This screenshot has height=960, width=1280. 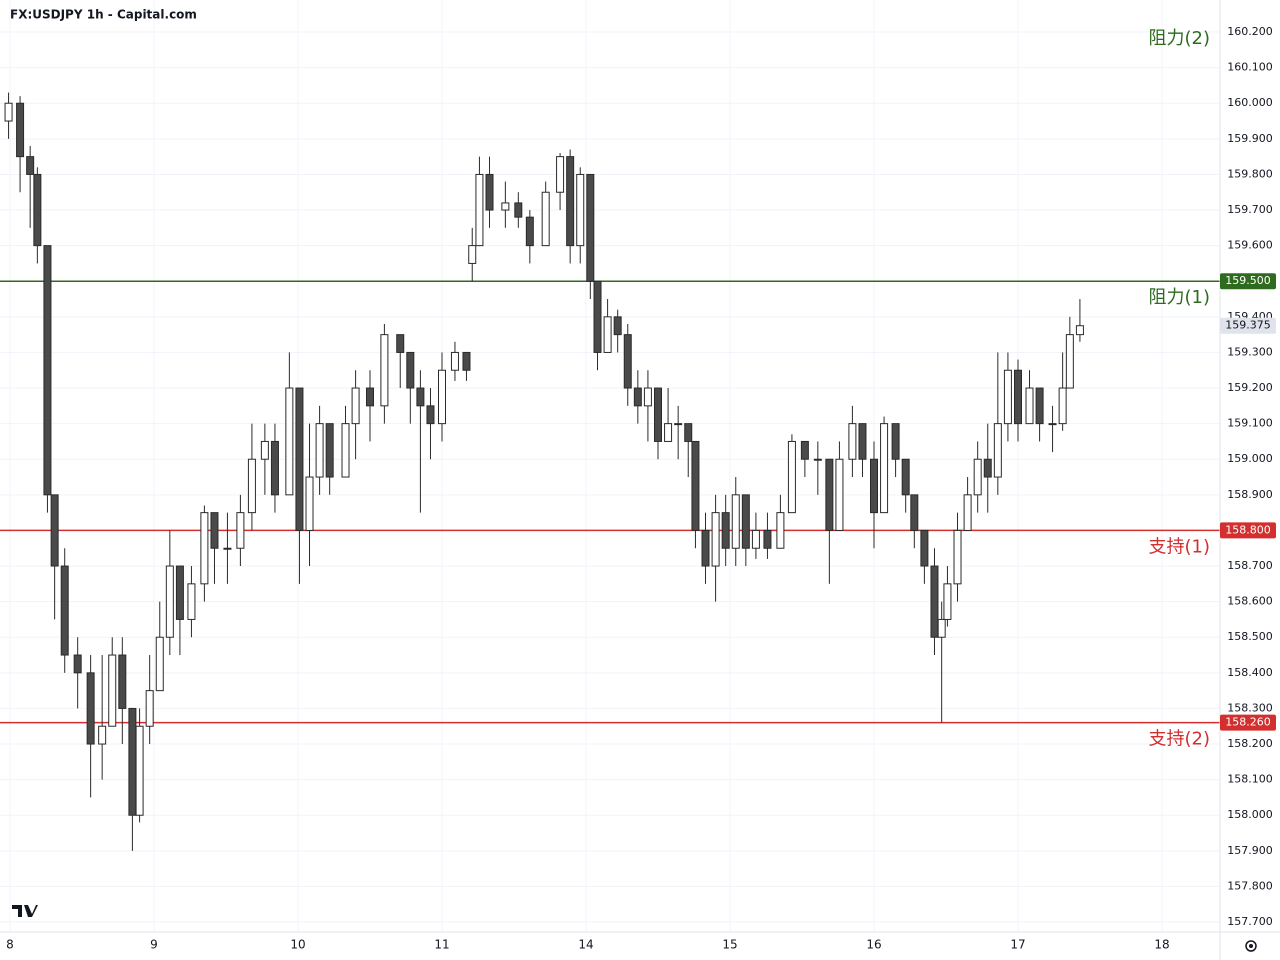 I want to click on y-tick-label: 158.400, so click(x=1250, y=672).